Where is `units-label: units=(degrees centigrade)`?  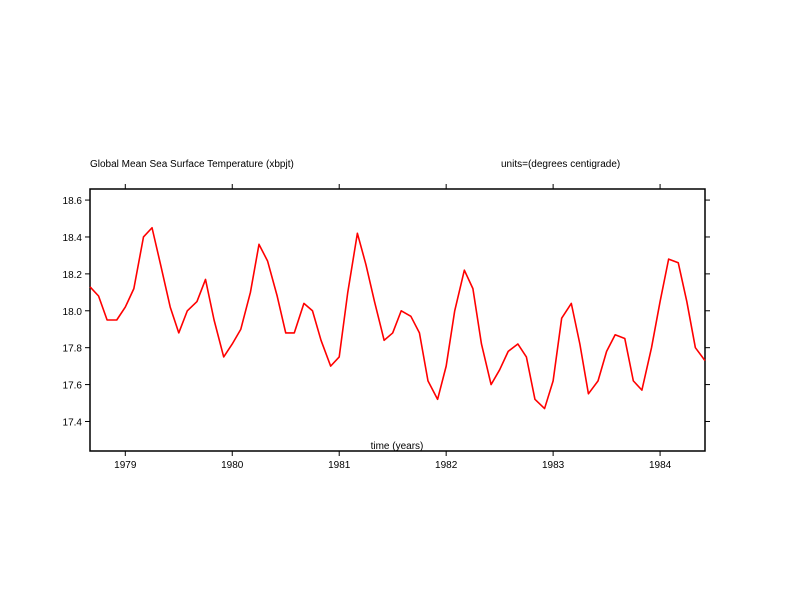
units-label: units=(degrees centigrade) is located at coordinates (560, 164).